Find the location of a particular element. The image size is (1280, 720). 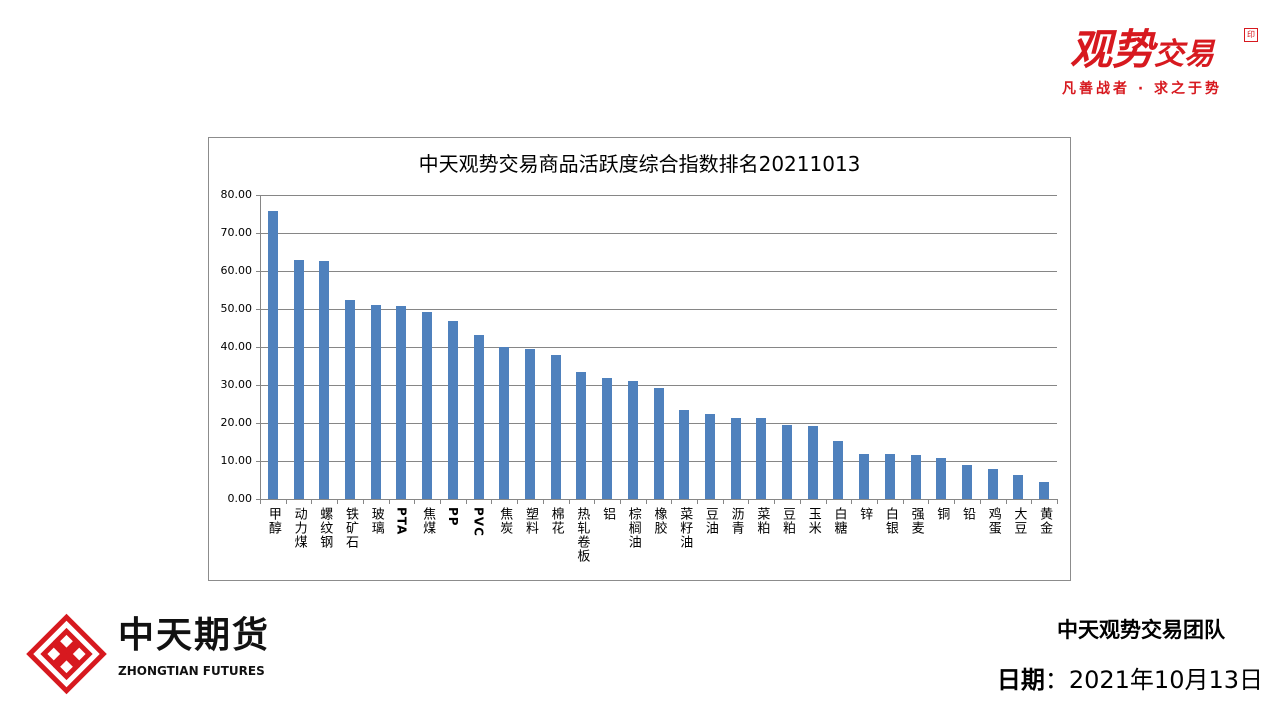

zhongtian-logo-icon is located at coordinates (66, 654).